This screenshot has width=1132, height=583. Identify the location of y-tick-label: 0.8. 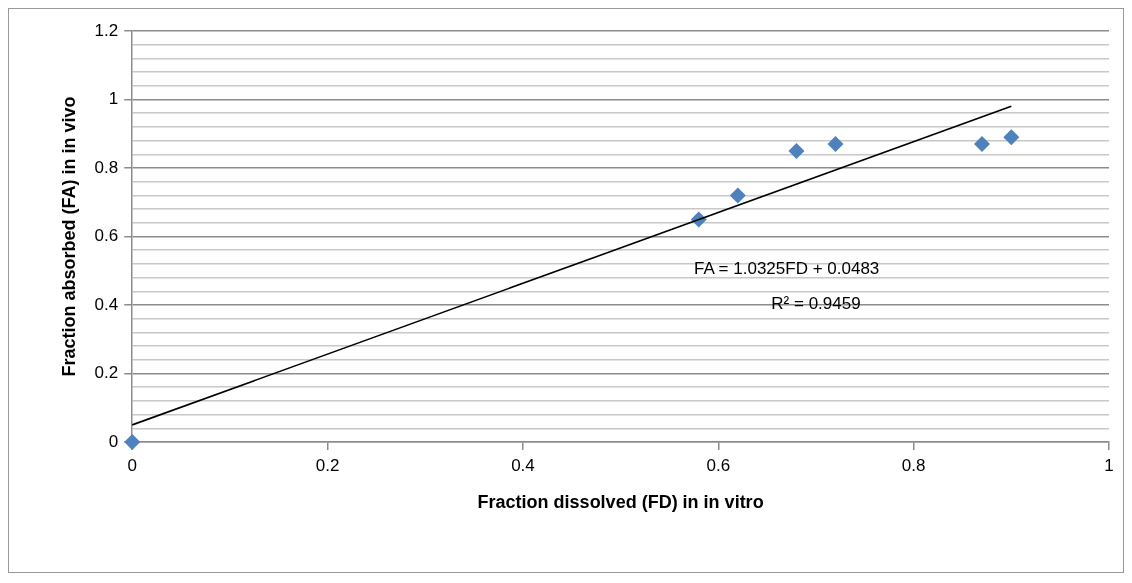
(106, 167).